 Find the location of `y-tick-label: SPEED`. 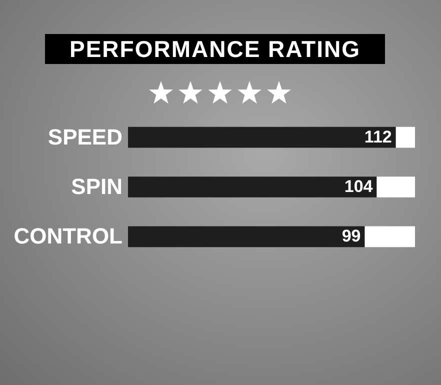

y-tick-label: SPEED is located at coordinates (85, 137).